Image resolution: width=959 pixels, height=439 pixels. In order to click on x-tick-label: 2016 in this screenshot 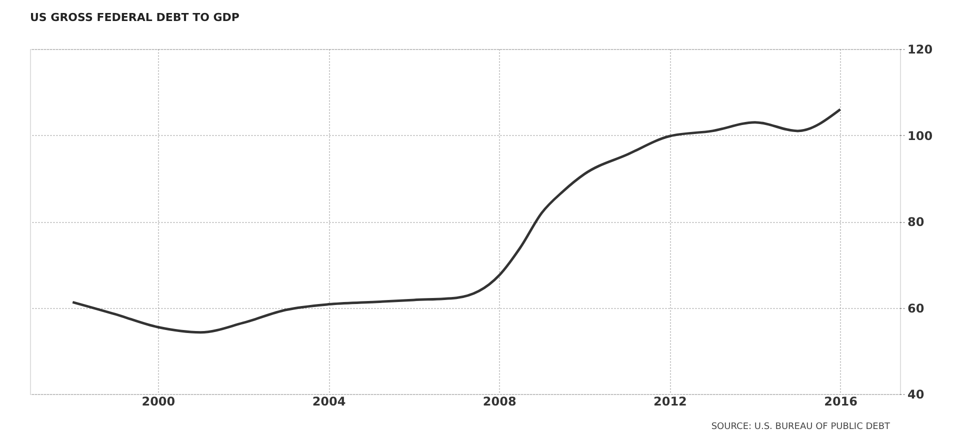, I will do `click(841, 401)`.